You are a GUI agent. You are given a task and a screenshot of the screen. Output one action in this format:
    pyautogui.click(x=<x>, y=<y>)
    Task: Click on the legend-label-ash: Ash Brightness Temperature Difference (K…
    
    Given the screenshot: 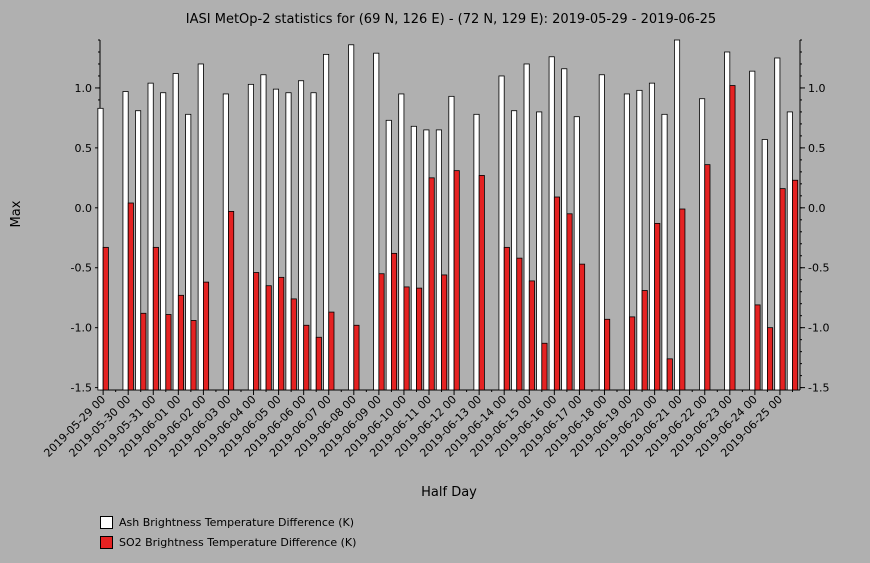 What is the action you would take?
    pyautogui.click(x=236, y=522)
    